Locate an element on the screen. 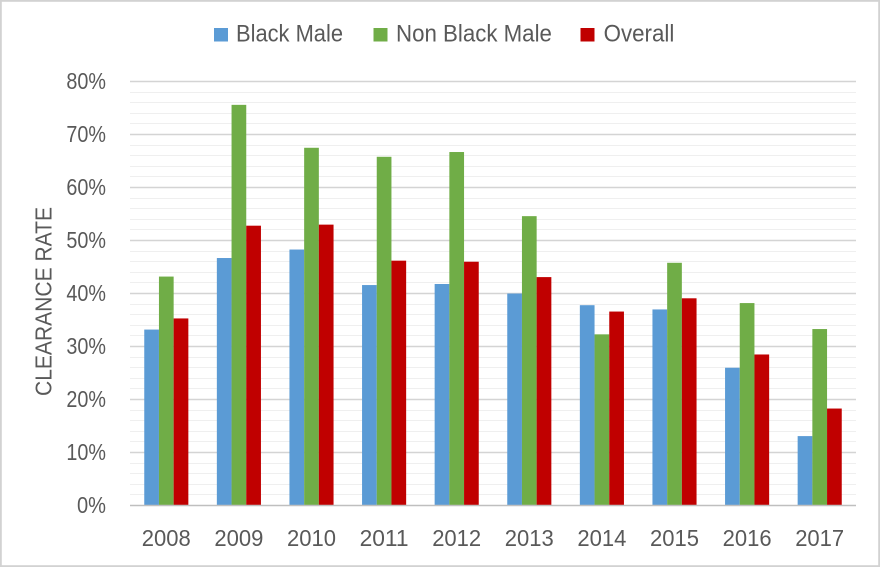 The image size is (880, 572). svg-text: Overall is located at coordinates (639, 34).